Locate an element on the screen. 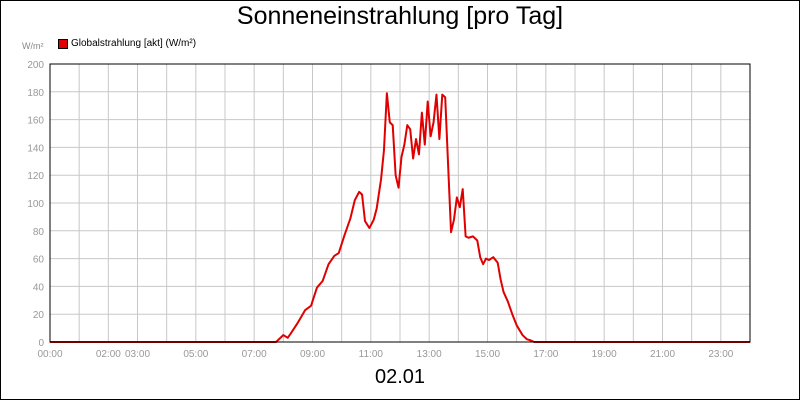  x-tick-label: 09:00 is located at coordinates (312, 354).